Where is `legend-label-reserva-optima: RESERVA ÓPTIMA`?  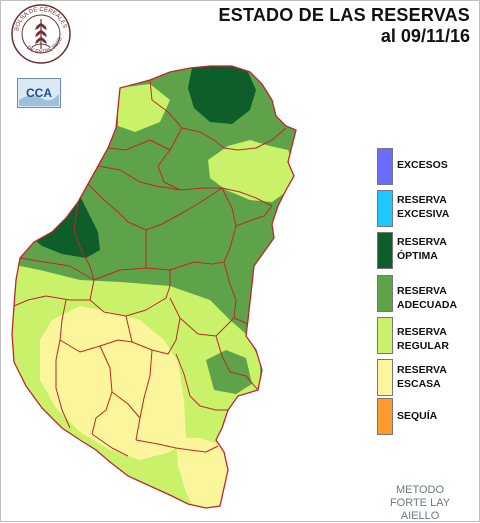 legend-label-reserva-optima: RESERVA ÓPTIMA is located at coordinates (422, 249).